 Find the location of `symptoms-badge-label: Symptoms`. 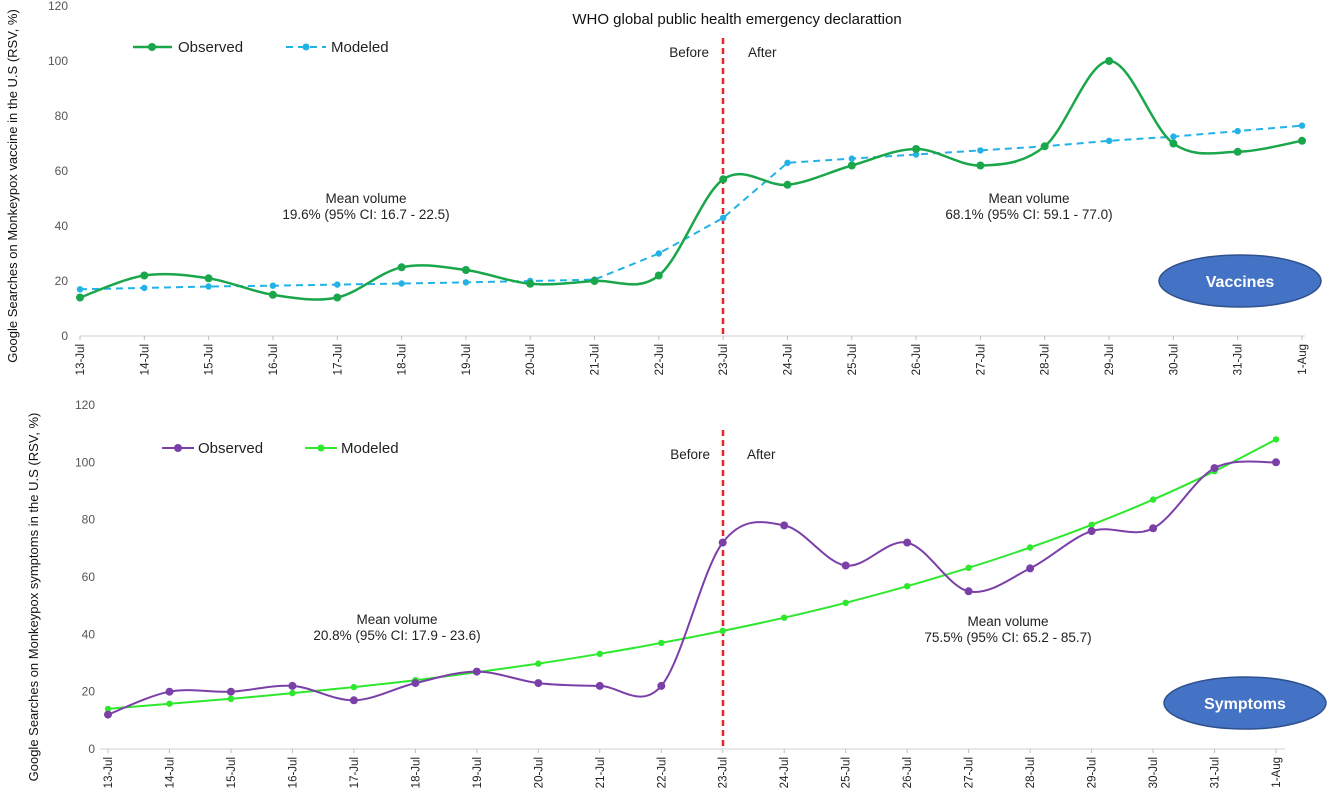

symptoms-badge-label: Symptoms is located at coordinates (1245, 704).